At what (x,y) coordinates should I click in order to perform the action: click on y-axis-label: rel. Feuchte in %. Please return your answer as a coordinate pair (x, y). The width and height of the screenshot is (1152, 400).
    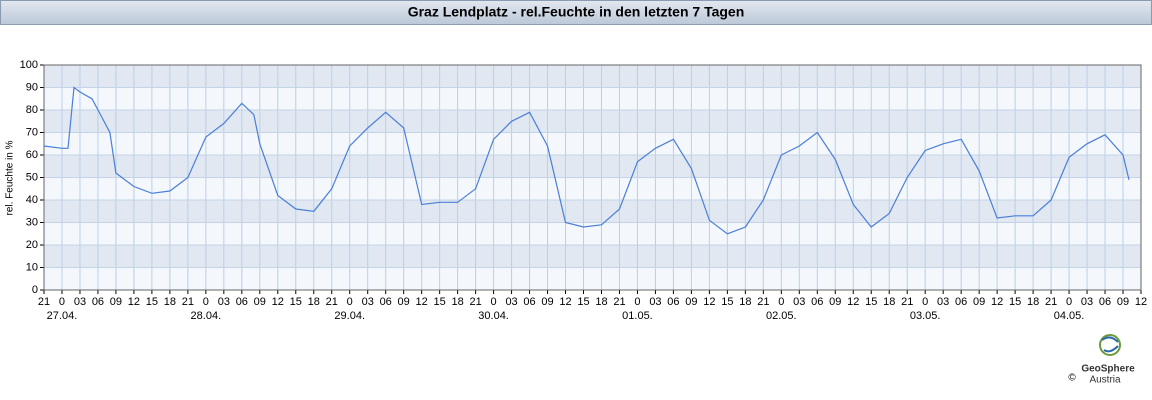
    Looking at the image, I should click on (10, 177).